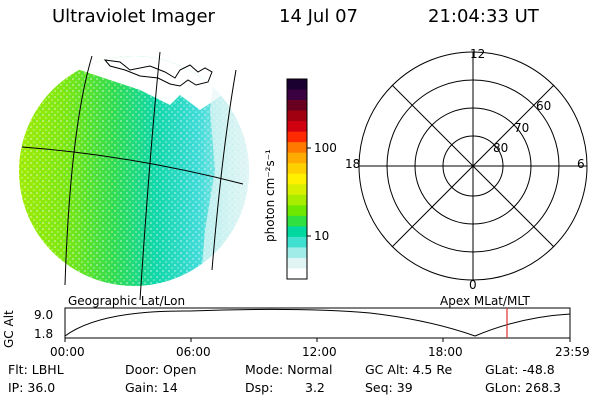 The height and width of the screenshot is (400, 600). I want to click on mode-info: Mode: Normal, so click(289, 369).